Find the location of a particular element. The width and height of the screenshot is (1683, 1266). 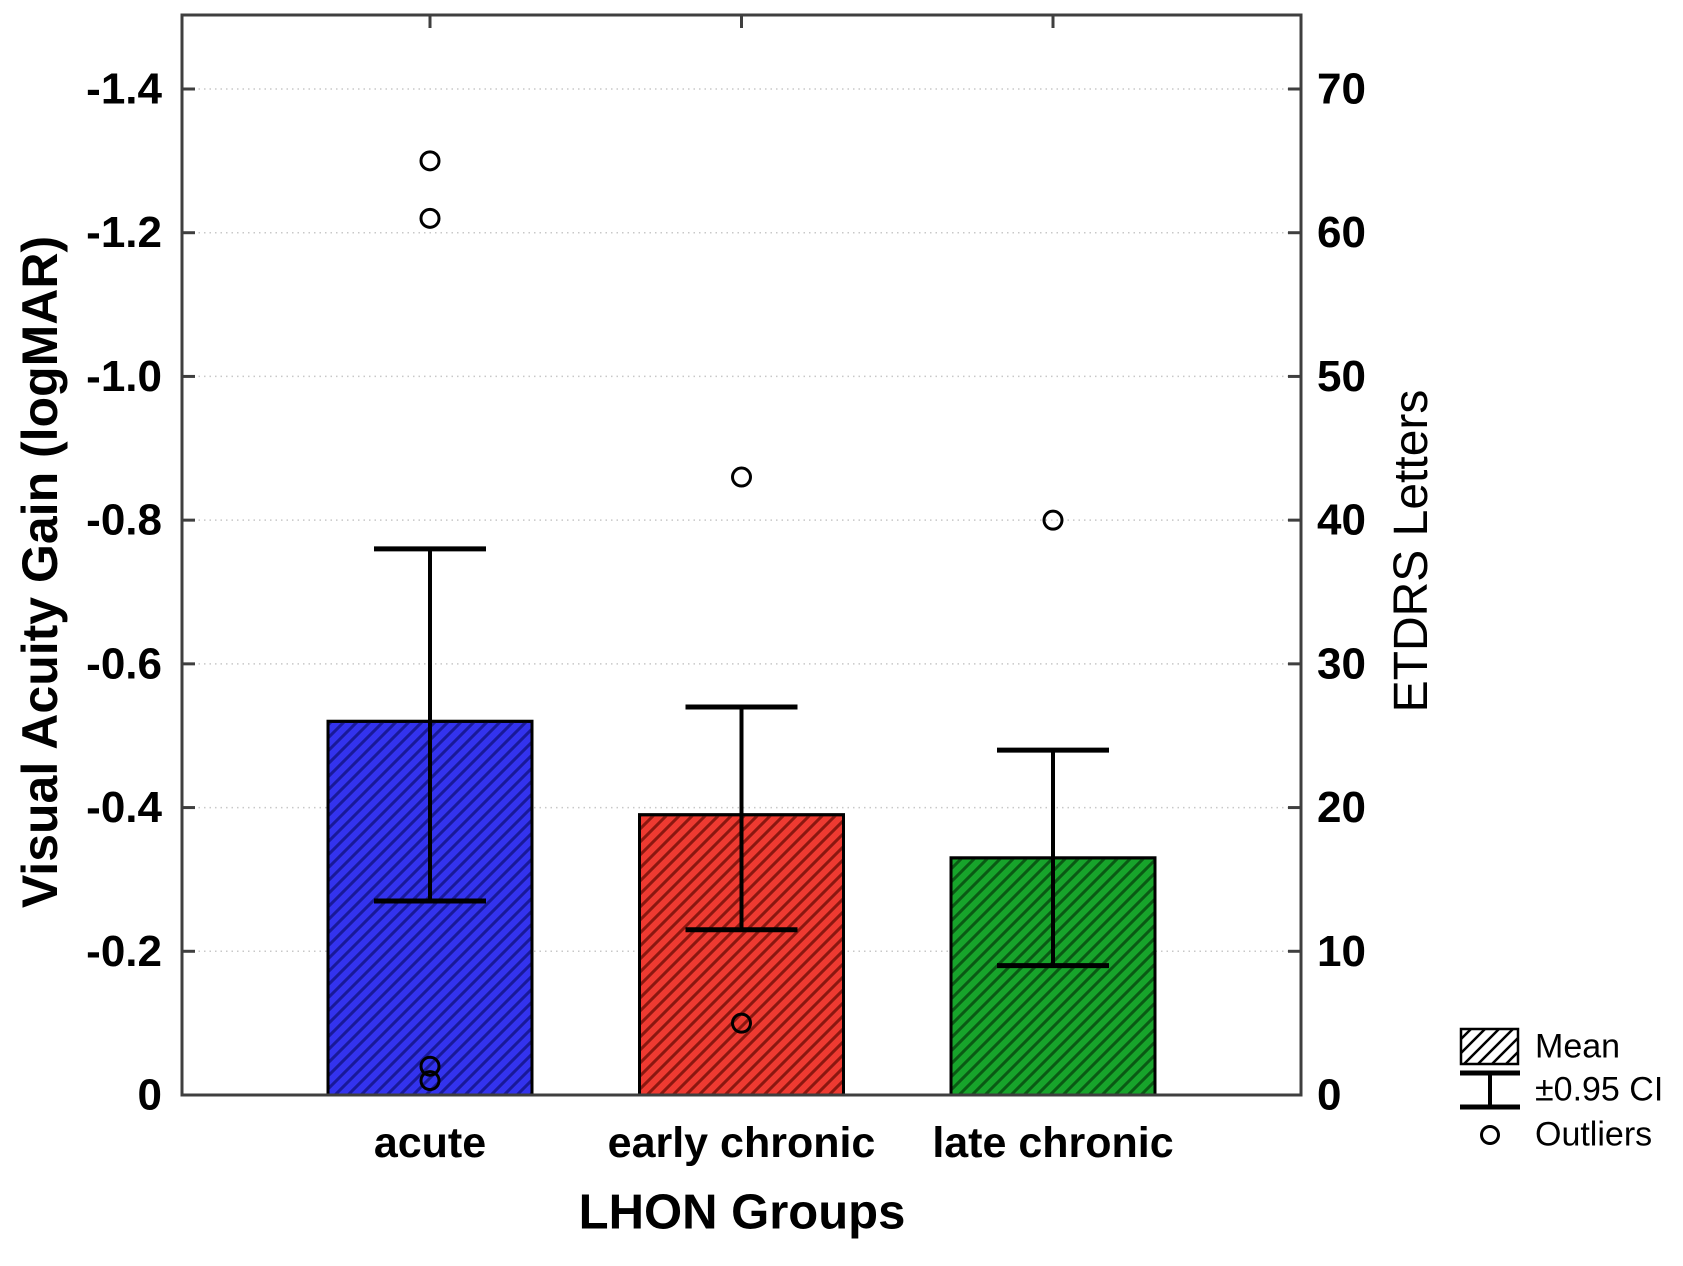

left-tick-label: -0.4 is located at coordinates (124, 807).